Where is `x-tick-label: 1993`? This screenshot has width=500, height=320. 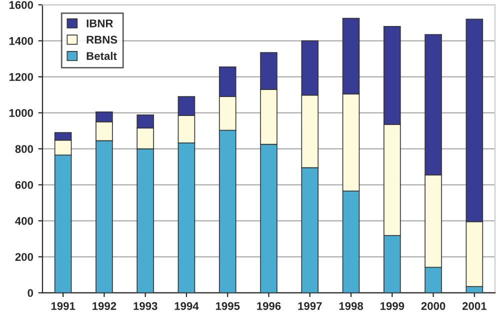
x-tick-label: 1993 is located at coordinates (146, 306).